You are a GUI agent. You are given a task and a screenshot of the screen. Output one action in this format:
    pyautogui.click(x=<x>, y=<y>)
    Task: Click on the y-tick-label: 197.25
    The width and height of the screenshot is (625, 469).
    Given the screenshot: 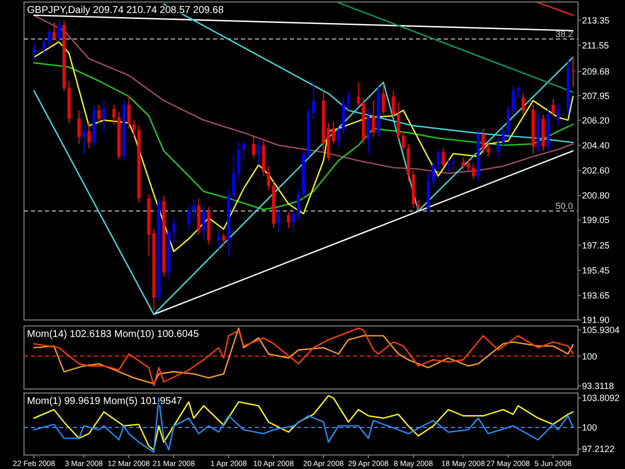 What is the action you would take?
    pyautogui.click(x=596, y=245)
    